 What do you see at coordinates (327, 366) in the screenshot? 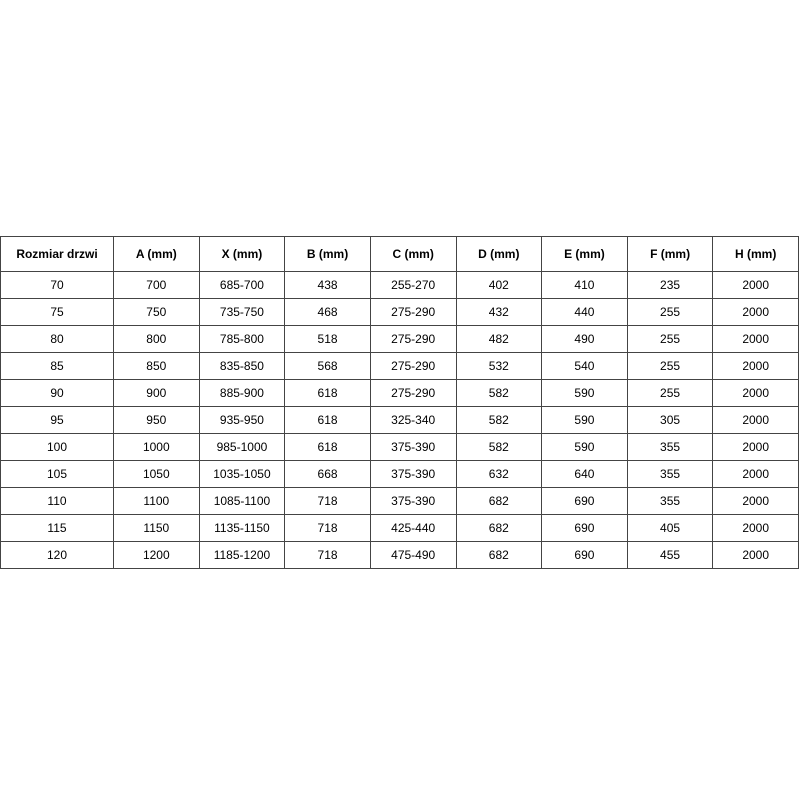
I see `table-cell: 568` at bounding box center [327, 366].